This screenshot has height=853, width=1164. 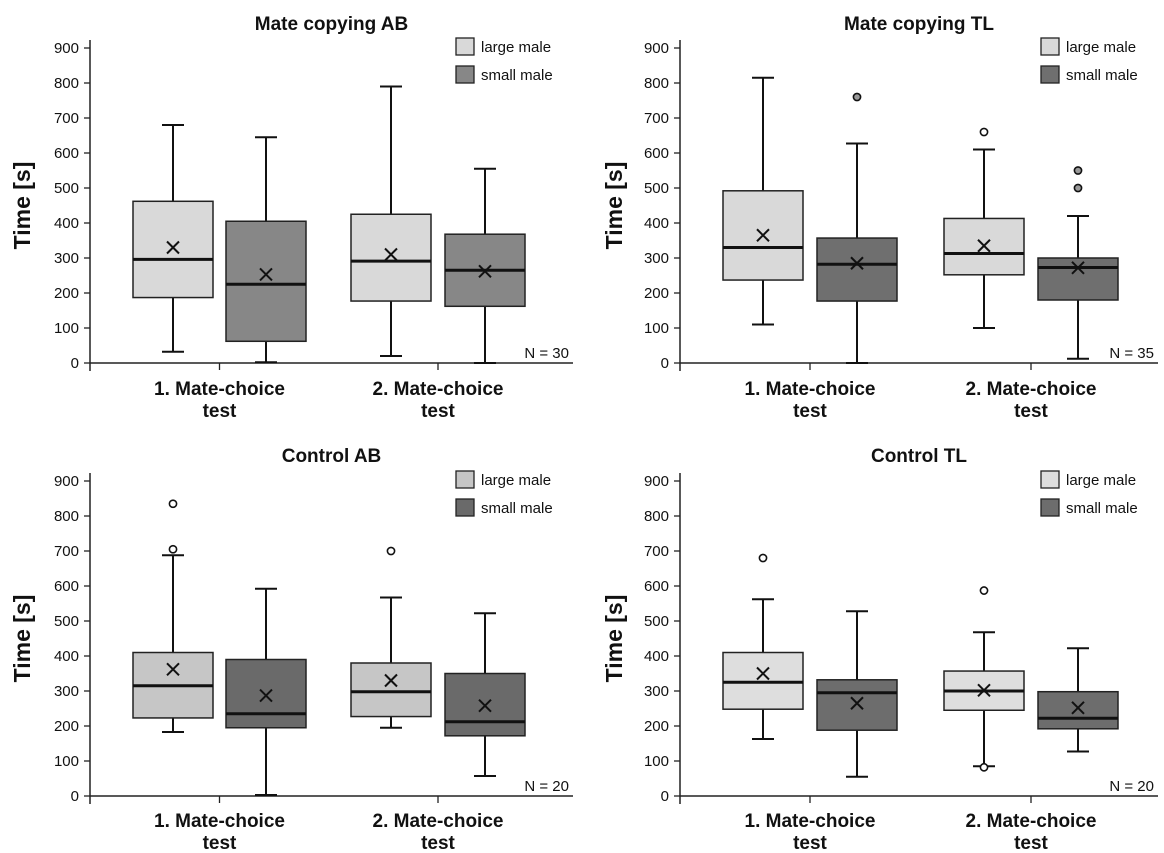 I want to click on sample-size-label: N = 30, so click(x=546, y=353).